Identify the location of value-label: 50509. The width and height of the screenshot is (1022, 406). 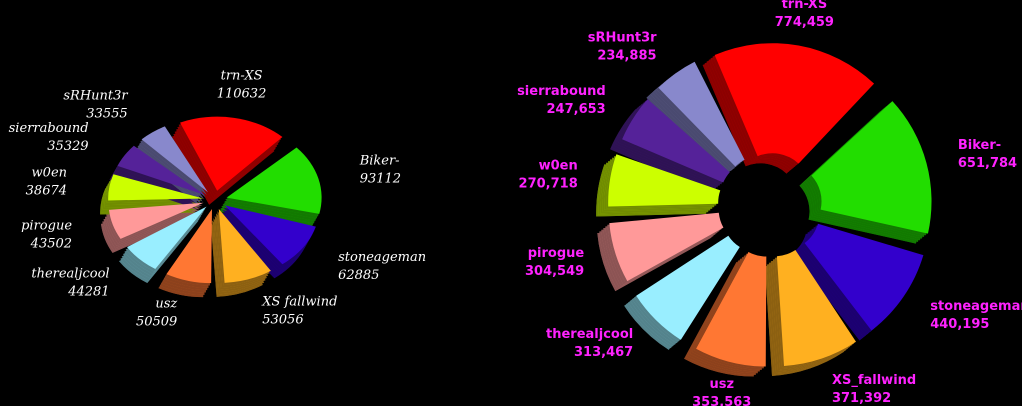
(156, 322).